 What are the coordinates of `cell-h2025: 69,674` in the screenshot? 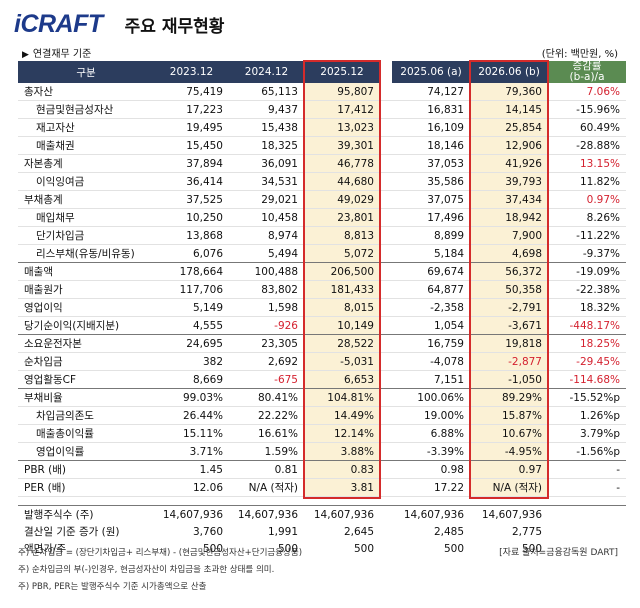 It's located at (431, 271).